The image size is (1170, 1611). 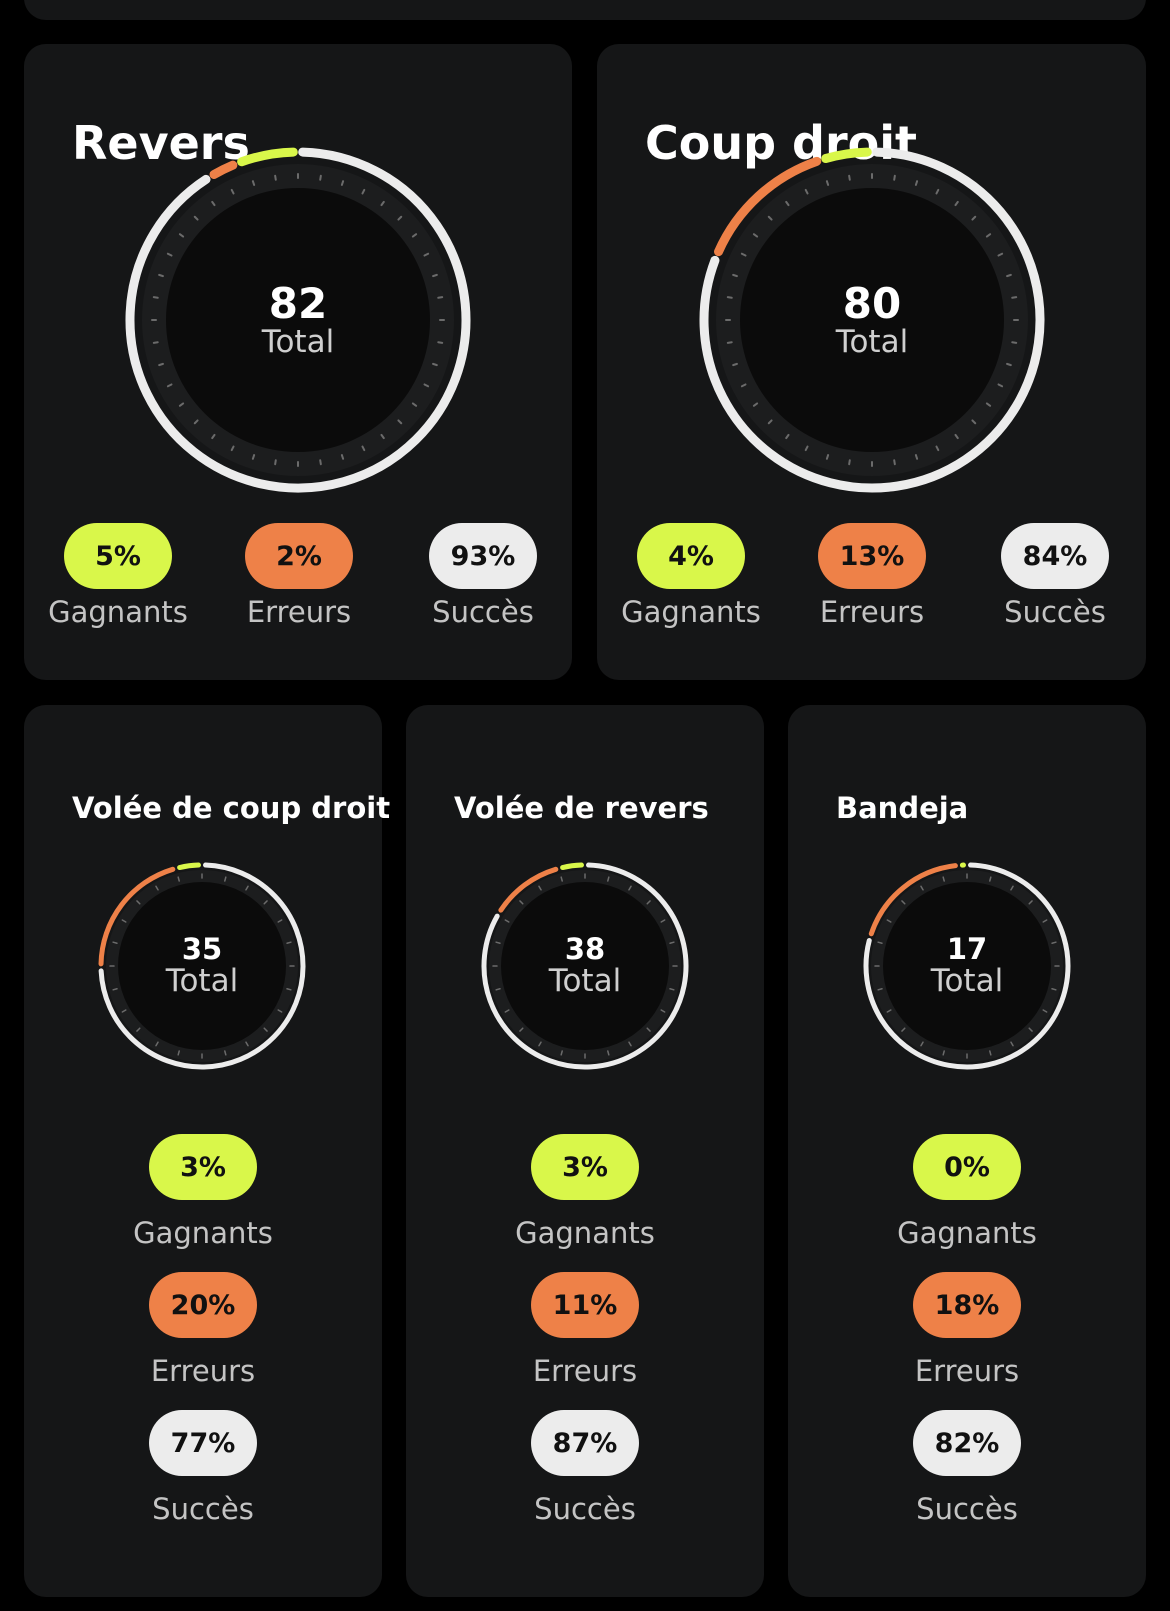 I want to click on donut-center: 17 Total, so click(x=967, y=966).